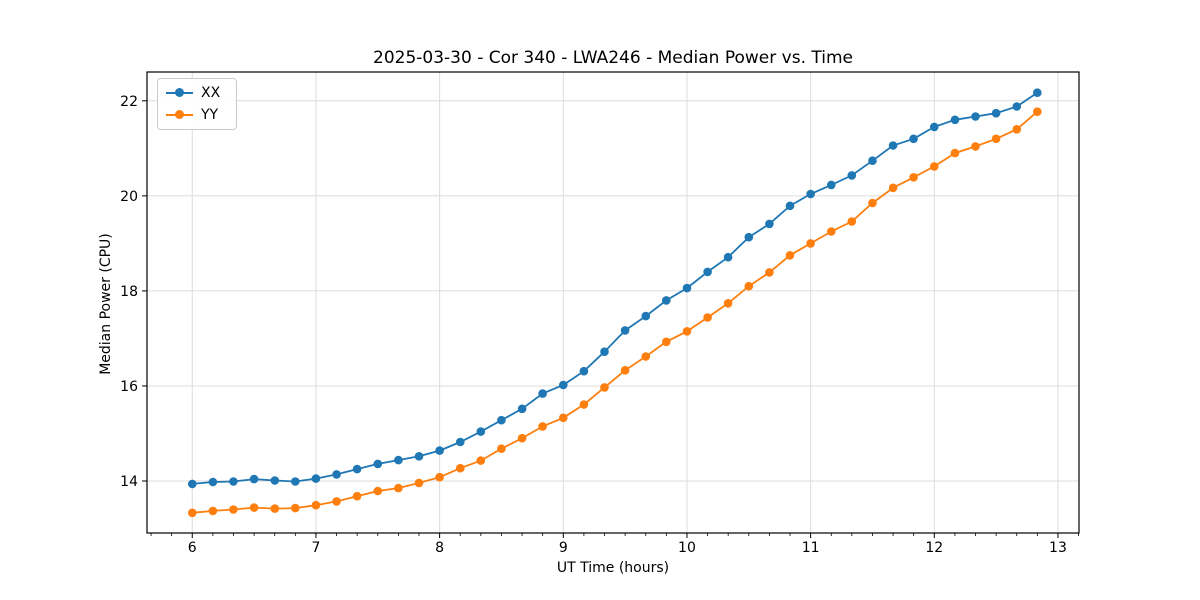 The width and height of the screenshot is (1200, 600). What do you see at coordinates (192, 548) in the screenshot?
I see `x-tick-label: 6` at bounding box center [192, 548].